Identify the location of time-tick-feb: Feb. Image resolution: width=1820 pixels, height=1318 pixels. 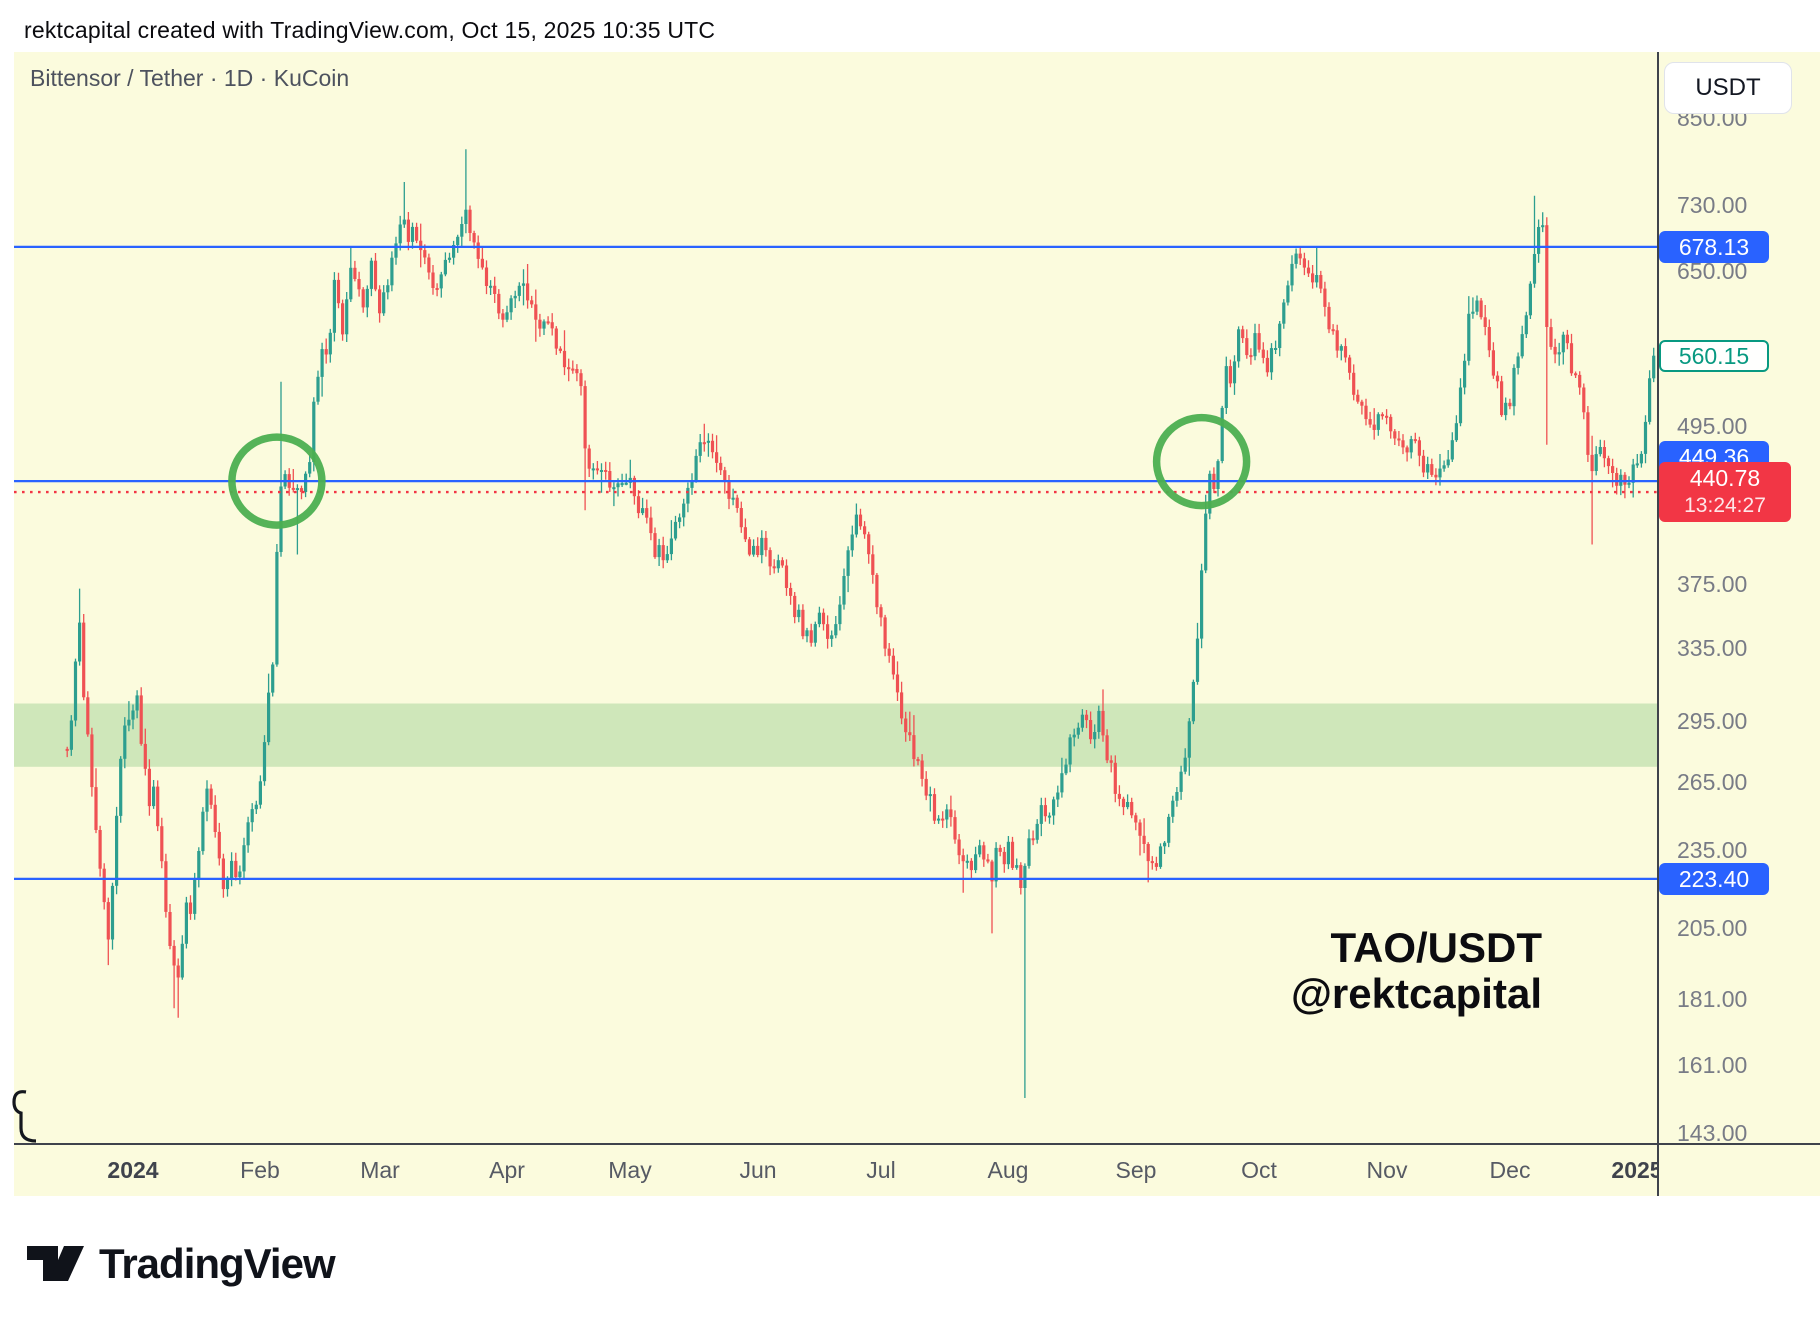
(260, 1170).